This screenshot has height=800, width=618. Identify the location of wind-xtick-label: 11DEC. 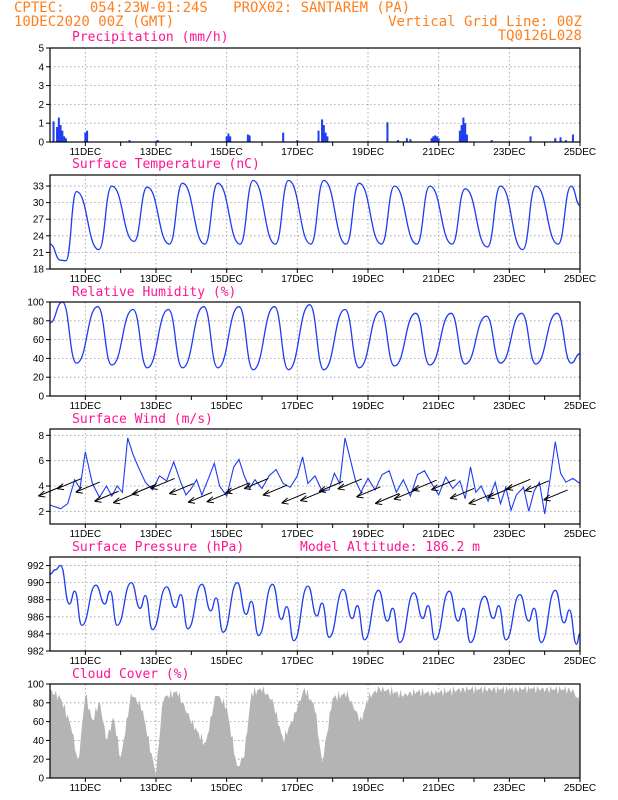
(86, 534).